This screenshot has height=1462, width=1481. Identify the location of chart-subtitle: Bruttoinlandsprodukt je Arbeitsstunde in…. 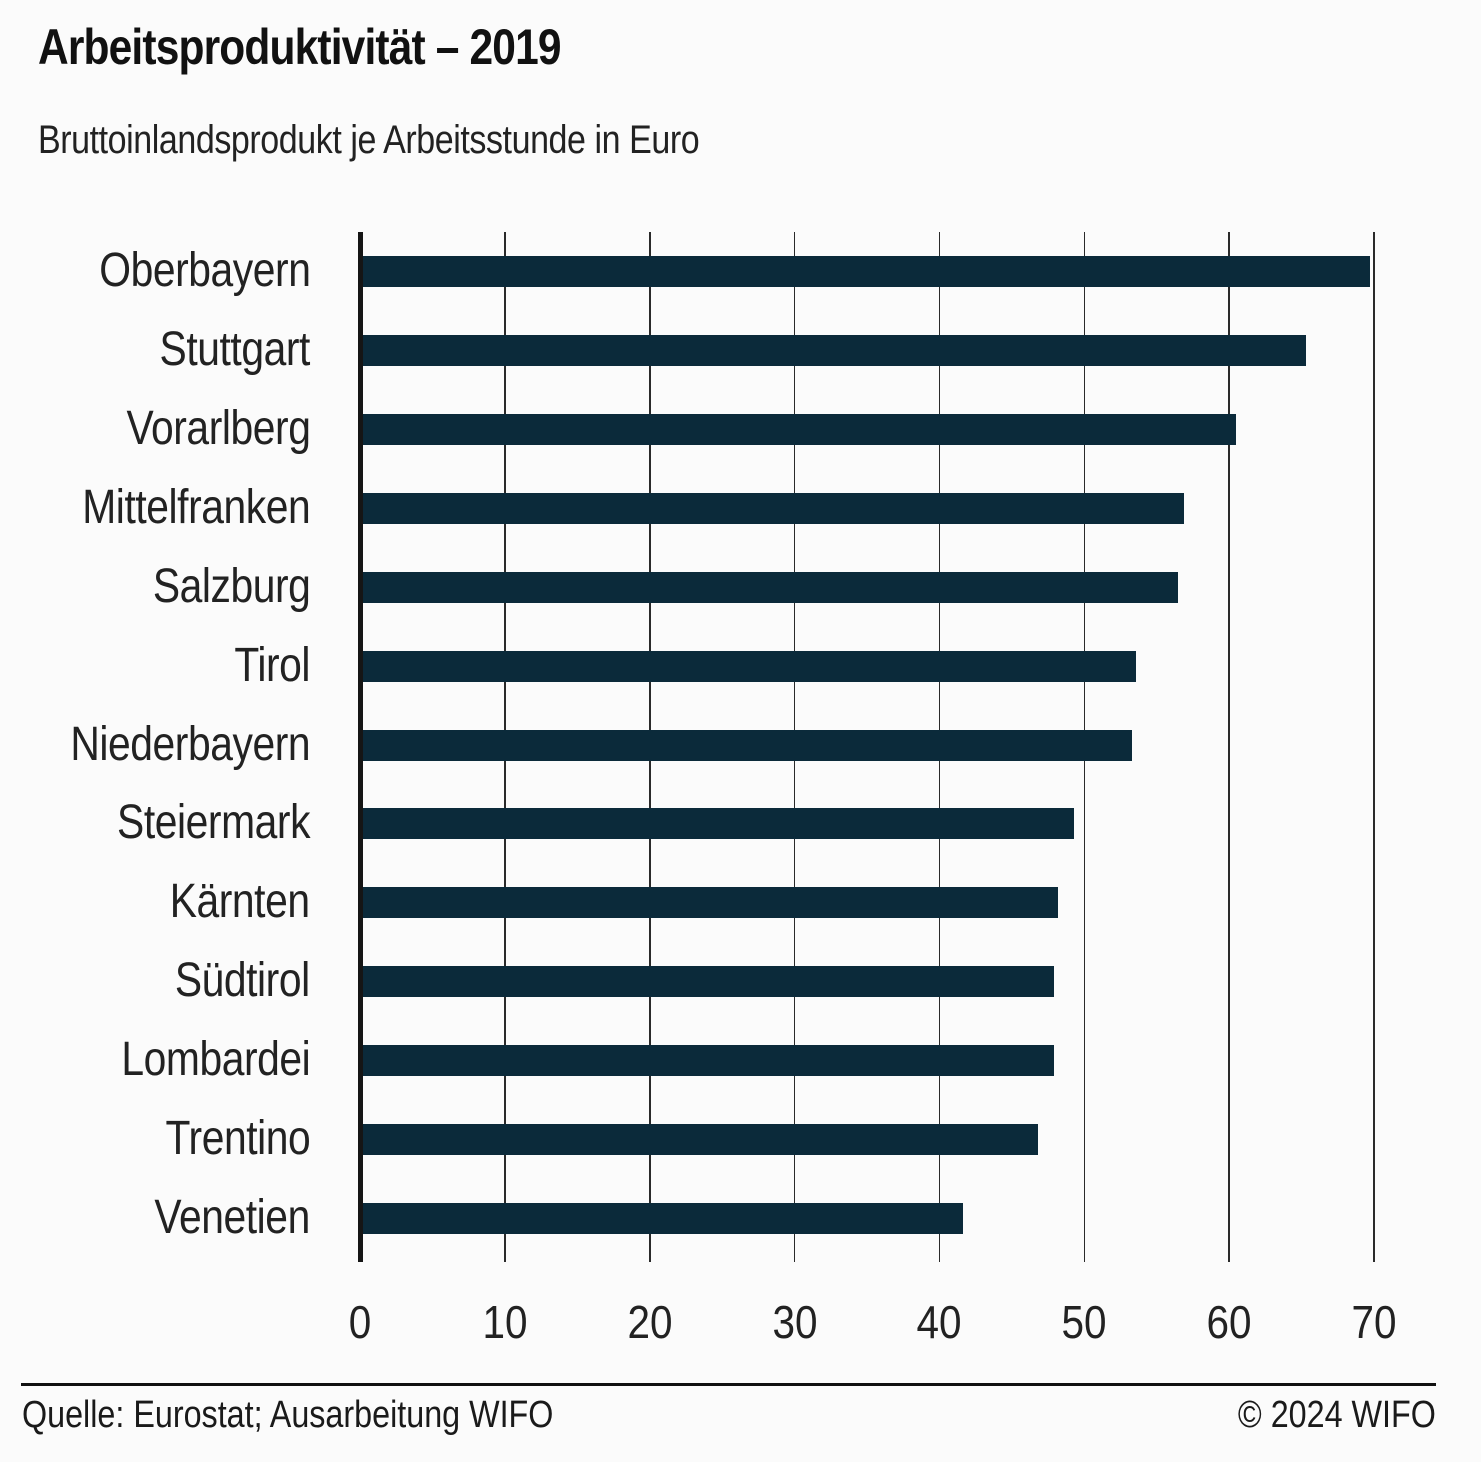
(427, 140).